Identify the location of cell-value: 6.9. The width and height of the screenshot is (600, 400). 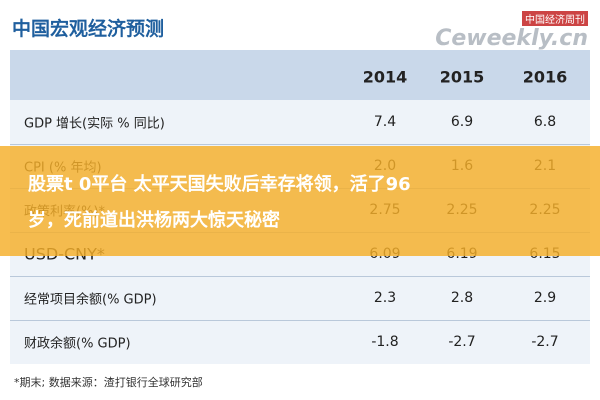
(462, 122).